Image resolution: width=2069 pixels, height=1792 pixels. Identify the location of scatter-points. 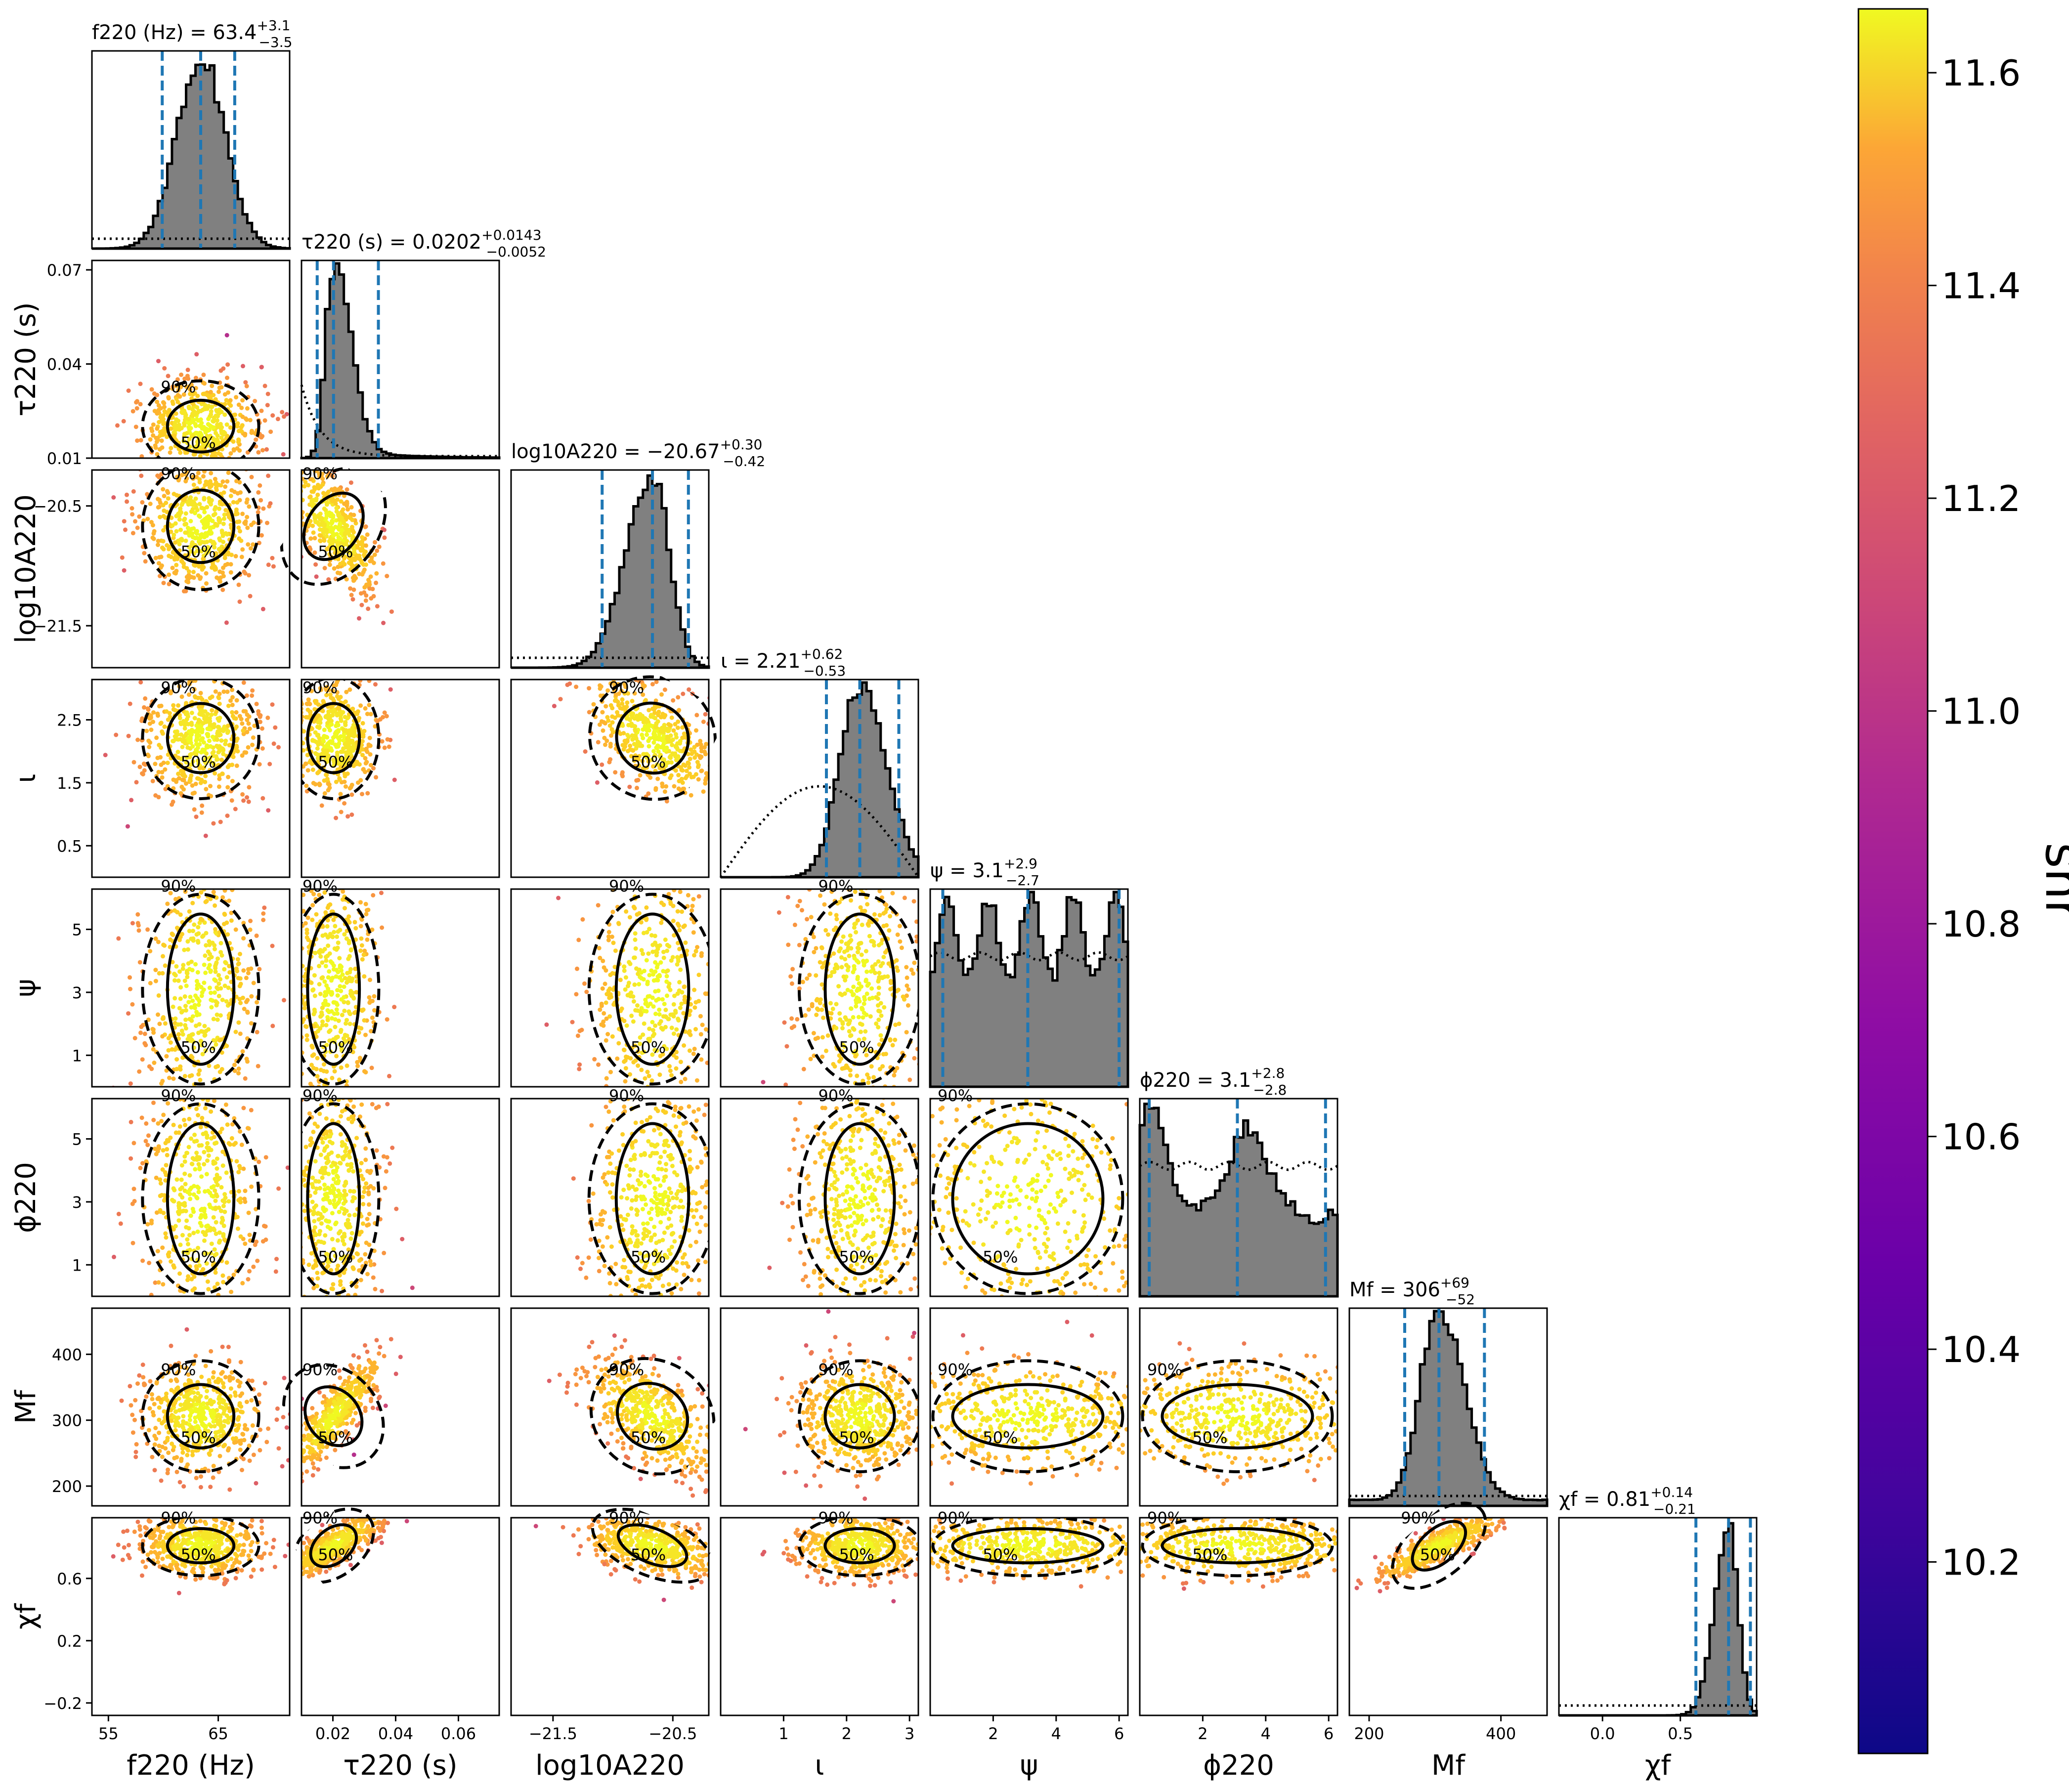
(631, 973).